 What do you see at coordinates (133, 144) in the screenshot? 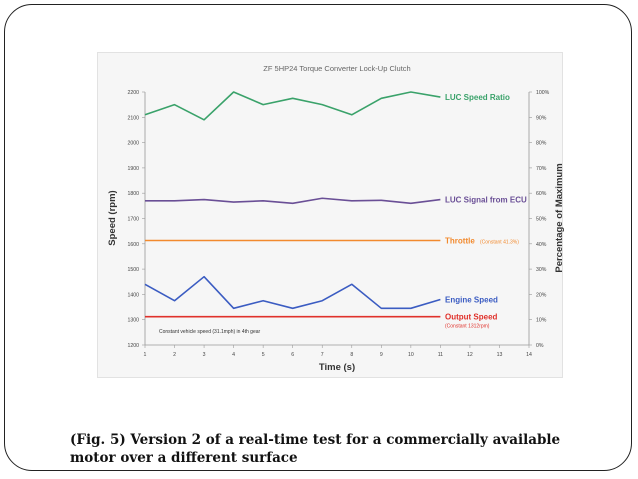
I see `y-tick-label: 2000` at bounding box center [133, 144].